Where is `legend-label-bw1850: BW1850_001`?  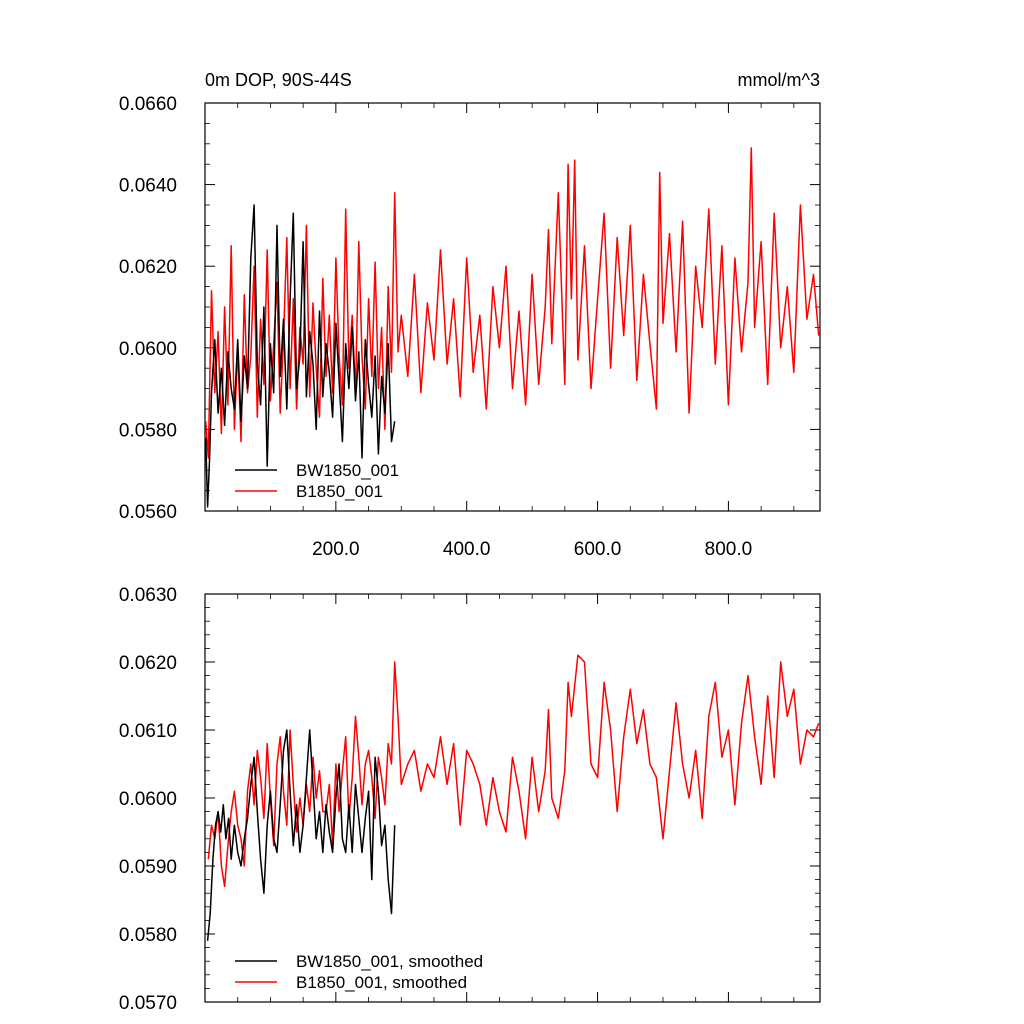
legend-label-bw1850: BW1850_001 is located at coordinates (347, 470).